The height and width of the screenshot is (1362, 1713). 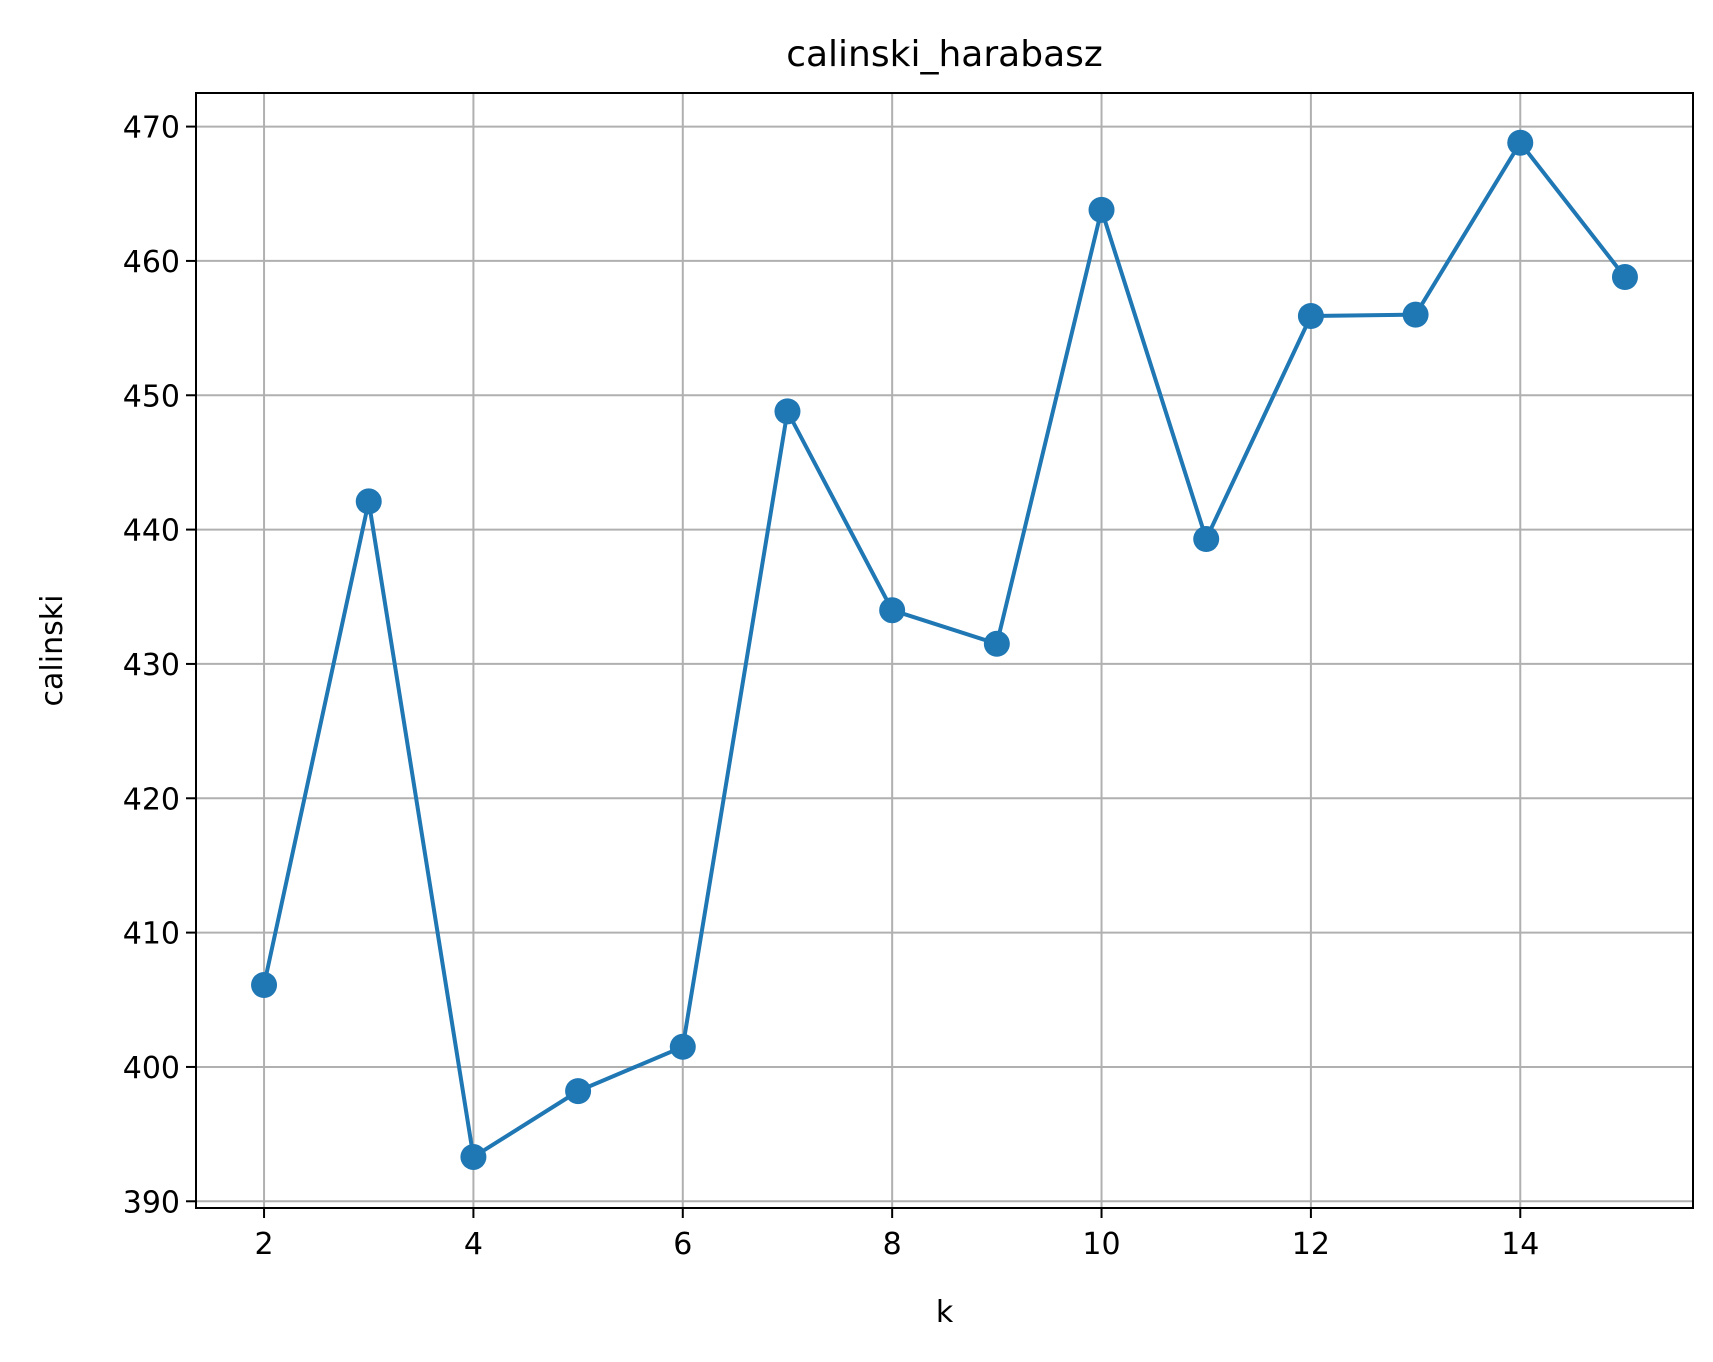 What do you see at coordinates (263, 1244) in the screenshot?
I see `x-tick-label: 2` at bounding box center [263, 1244].